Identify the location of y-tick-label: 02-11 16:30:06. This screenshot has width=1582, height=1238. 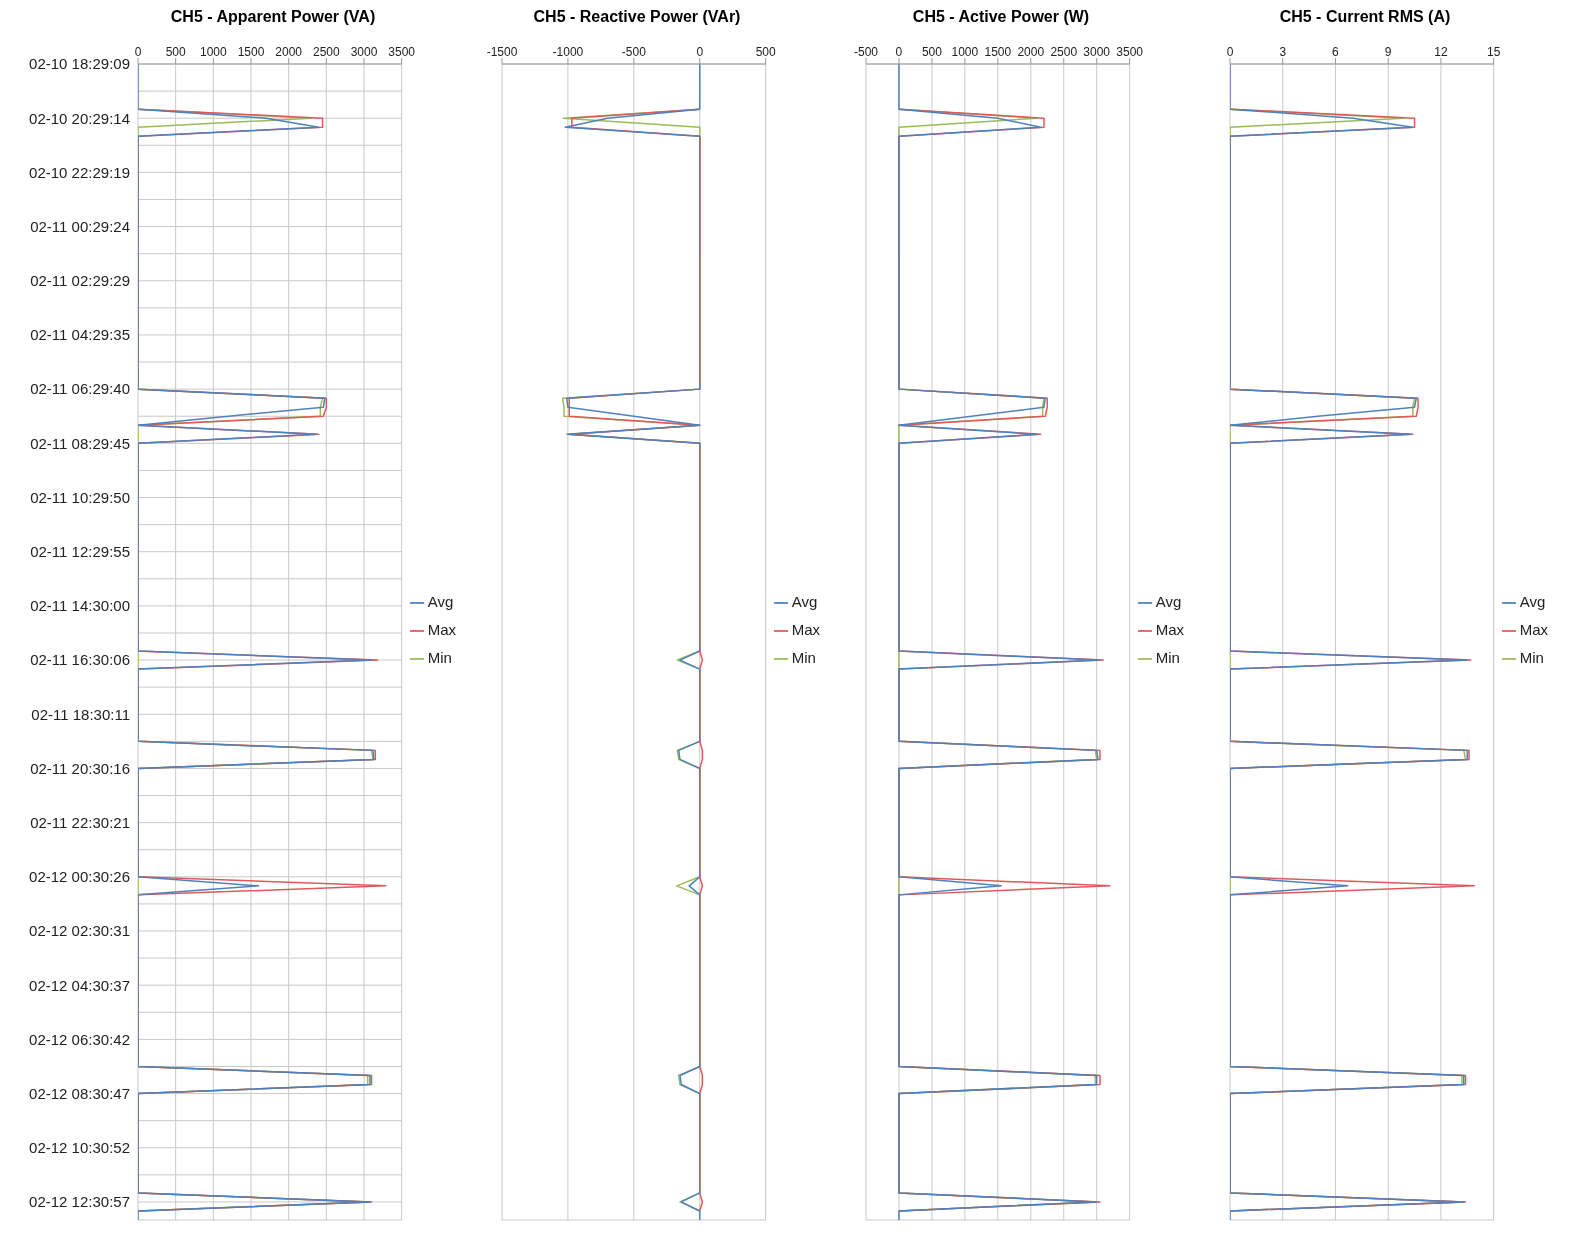
(80, 660).